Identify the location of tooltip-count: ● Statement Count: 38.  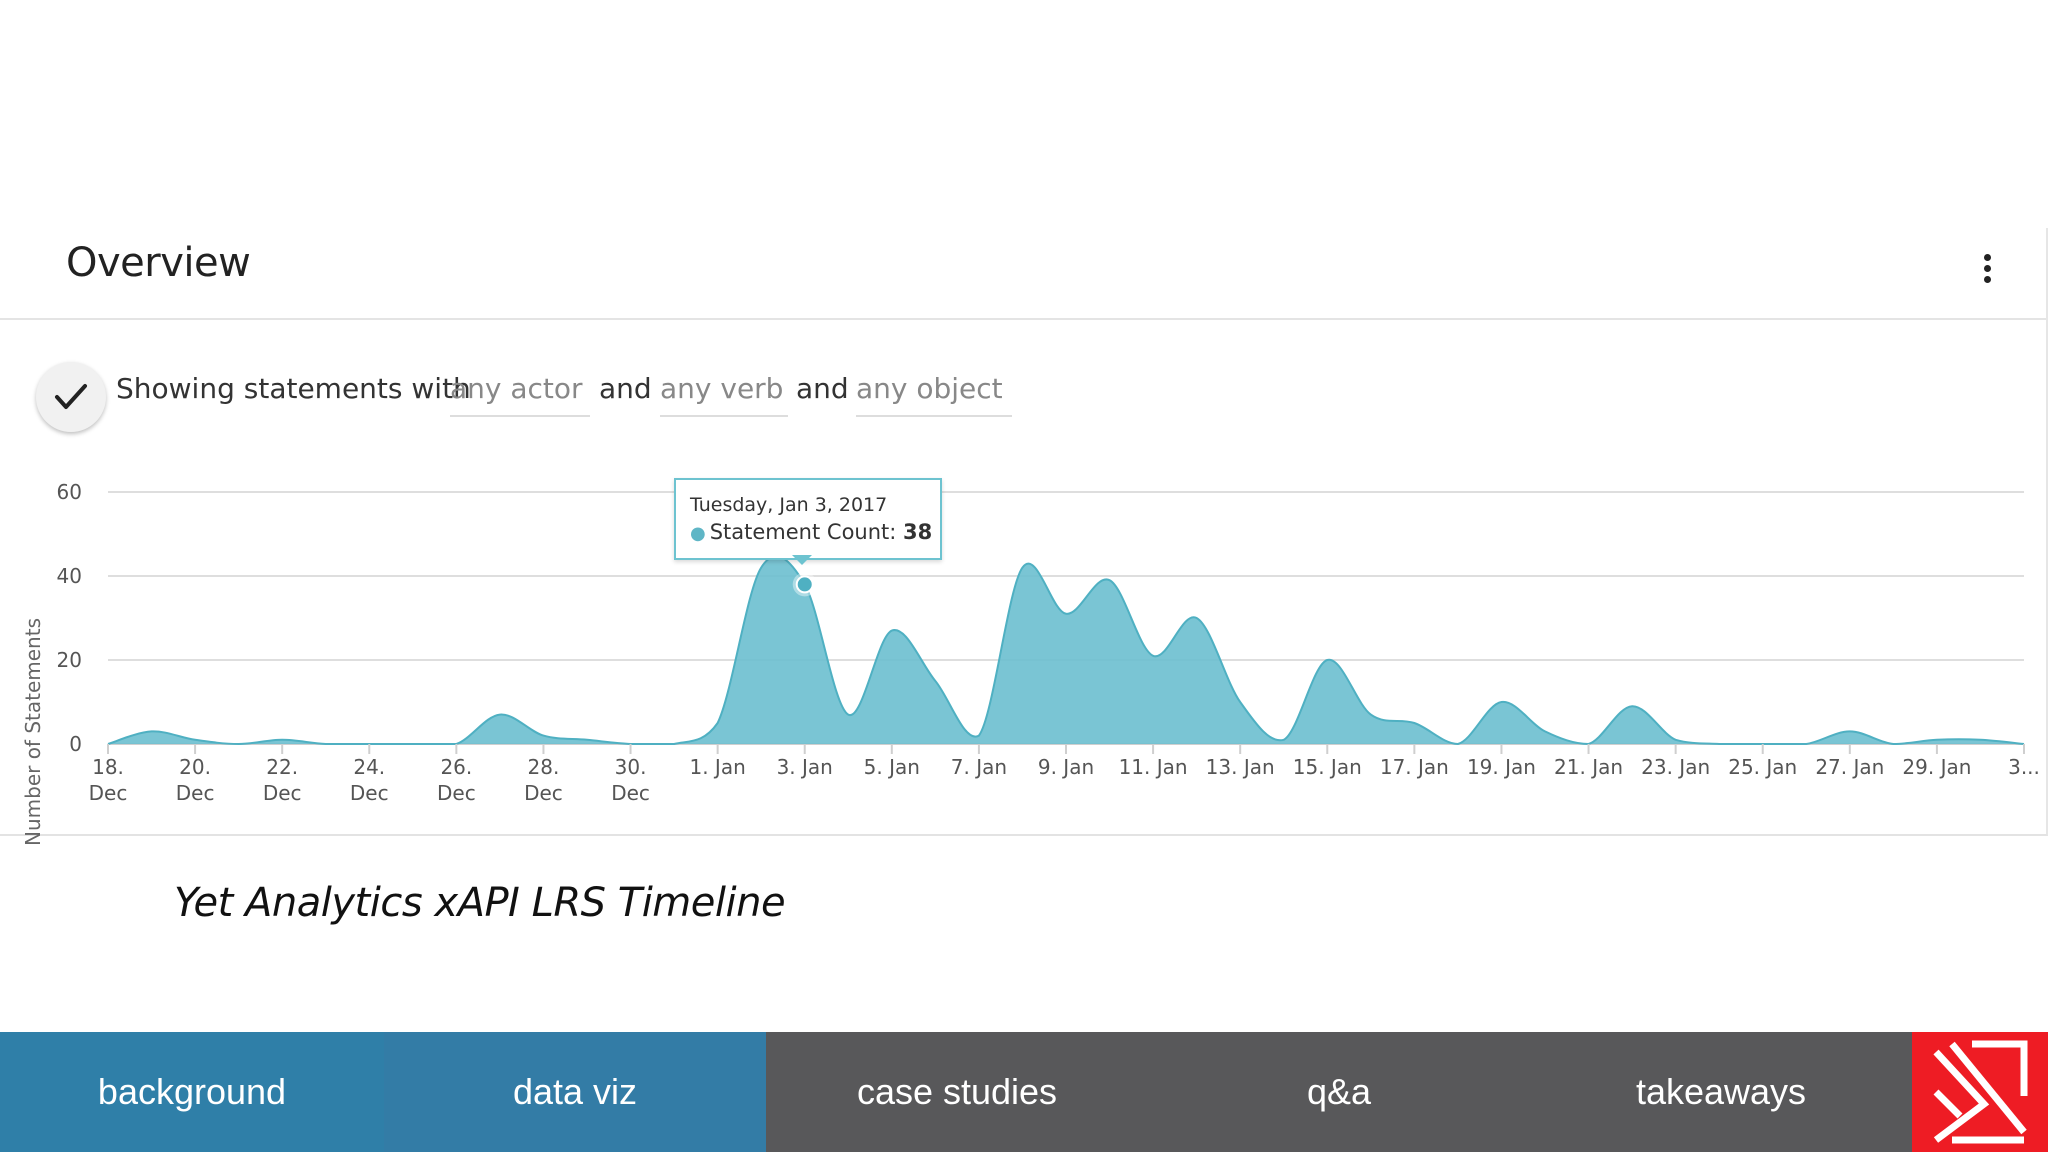
(811, 532).